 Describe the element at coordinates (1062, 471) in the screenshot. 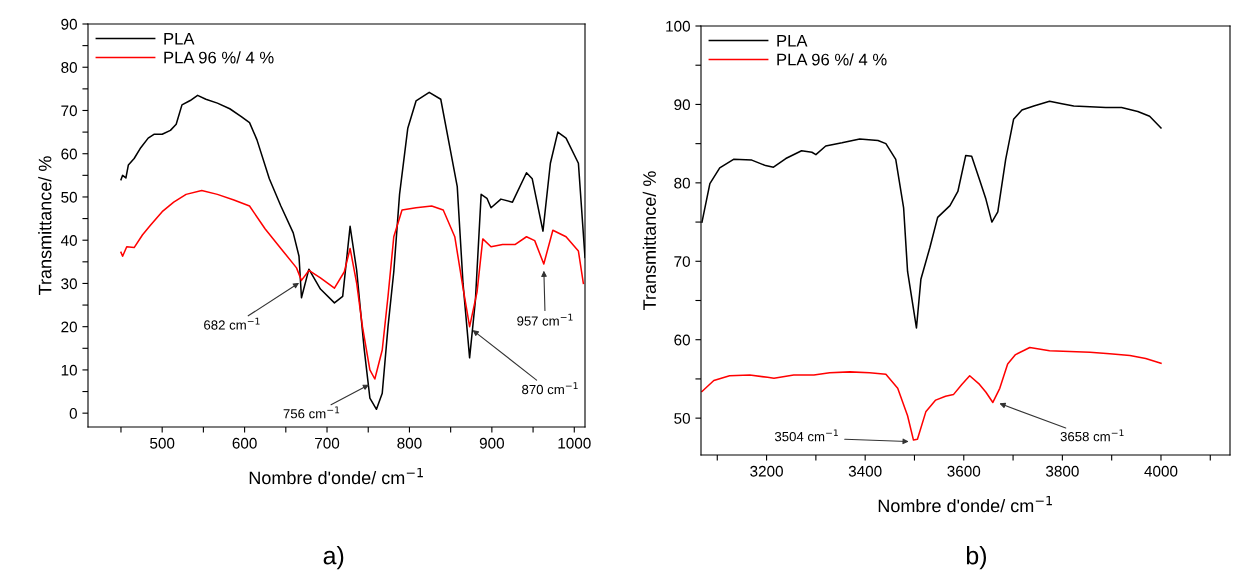

I see `x-tick-label: 3800` at that location.